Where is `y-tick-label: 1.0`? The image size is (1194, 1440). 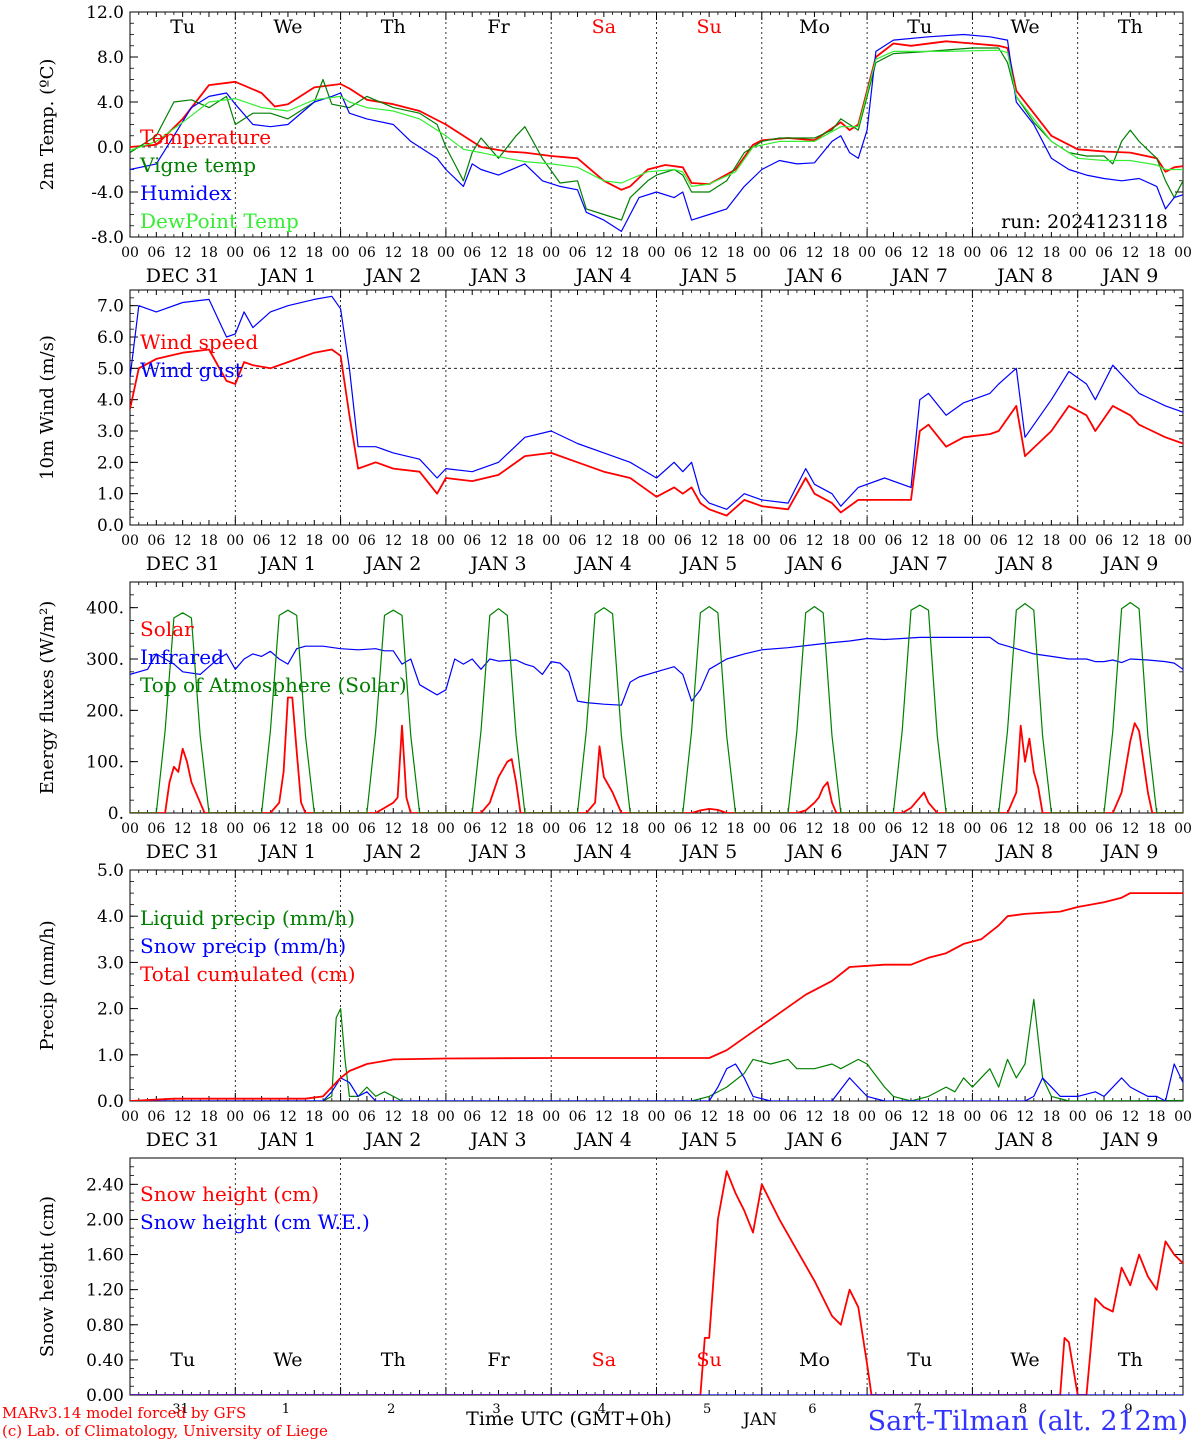 y-tick-label: 1.0 is located at coordinates (110, 1056).